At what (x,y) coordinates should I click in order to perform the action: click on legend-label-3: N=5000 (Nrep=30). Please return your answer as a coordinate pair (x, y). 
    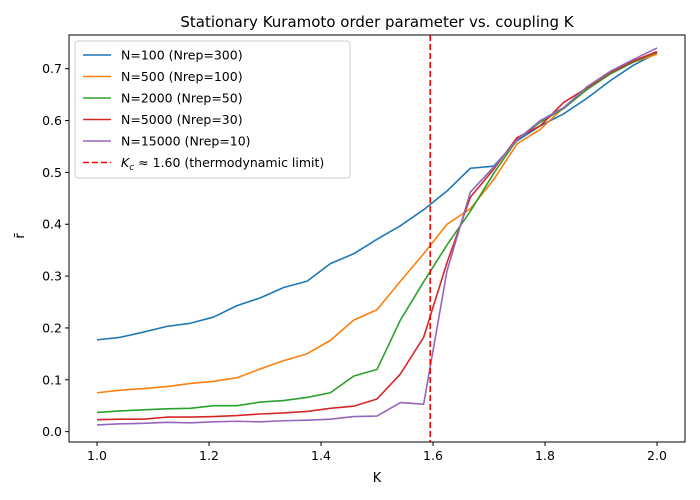
    Looking at the image, I should click on (182, 119).